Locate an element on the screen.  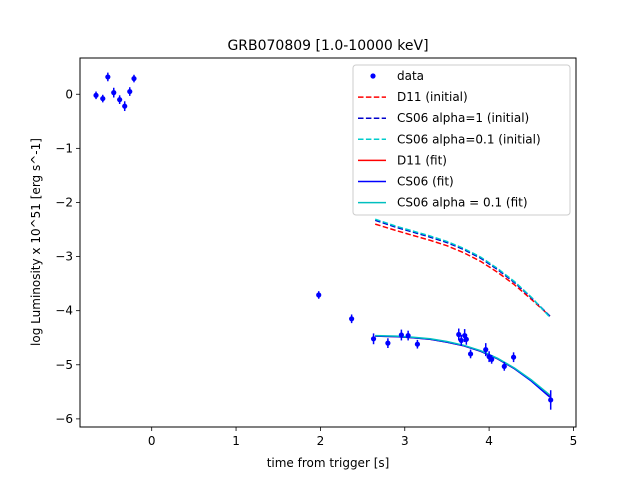
legend-label: CS06 (fit) is located at coordinates (425, 182).